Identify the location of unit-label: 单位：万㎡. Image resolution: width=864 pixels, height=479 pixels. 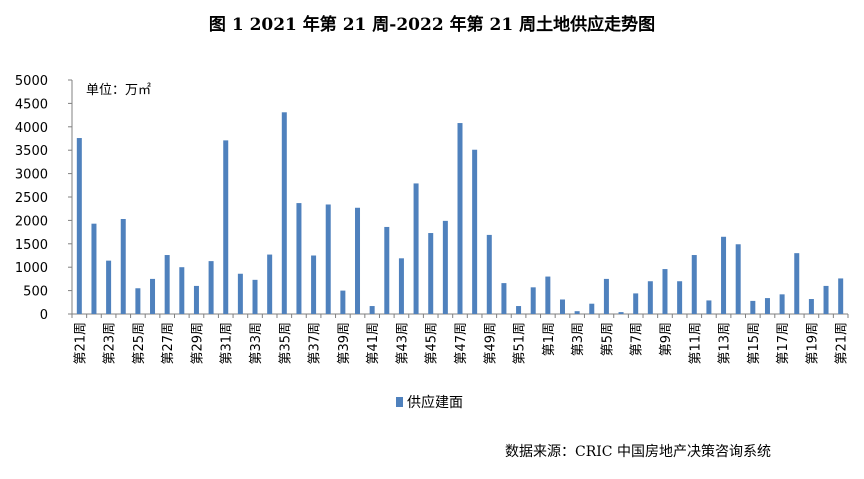
(118, 90).